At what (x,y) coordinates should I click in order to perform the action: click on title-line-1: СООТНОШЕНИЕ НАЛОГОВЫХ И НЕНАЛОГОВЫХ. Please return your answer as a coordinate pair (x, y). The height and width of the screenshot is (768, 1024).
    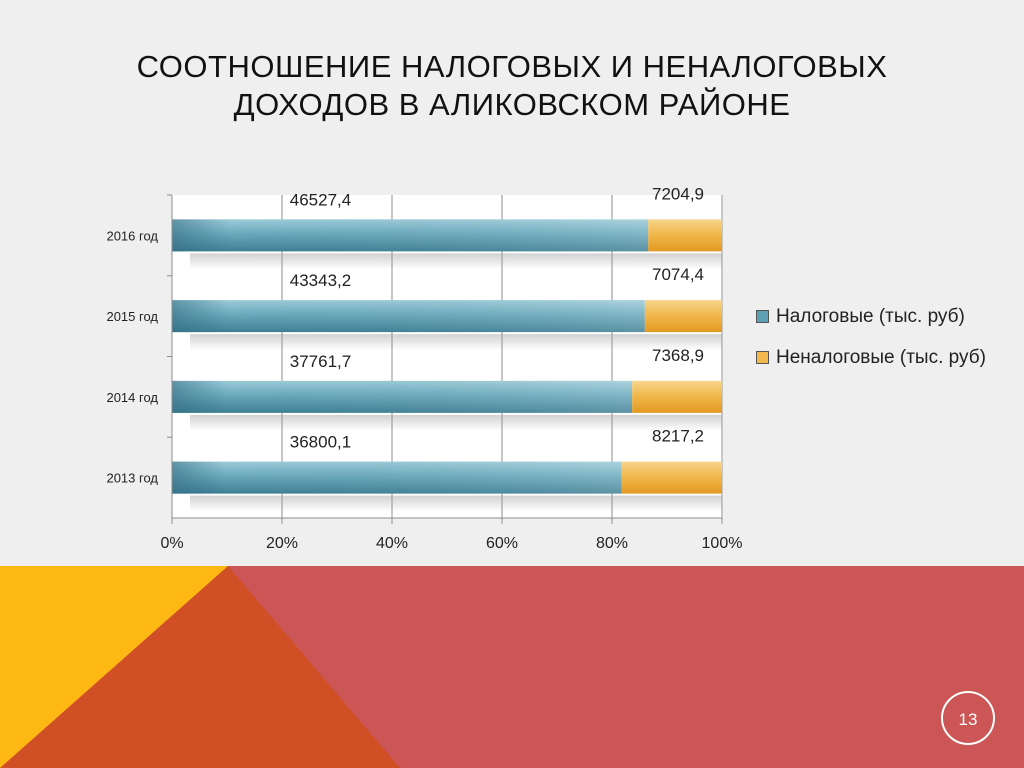
    Looking at the image, I should click on (512, 66).